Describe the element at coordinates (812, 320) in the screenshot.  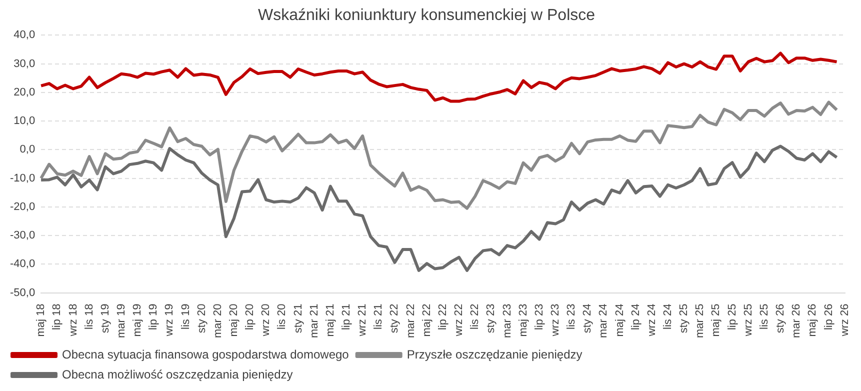
I see `x-tick-label: maj 26` at that location.